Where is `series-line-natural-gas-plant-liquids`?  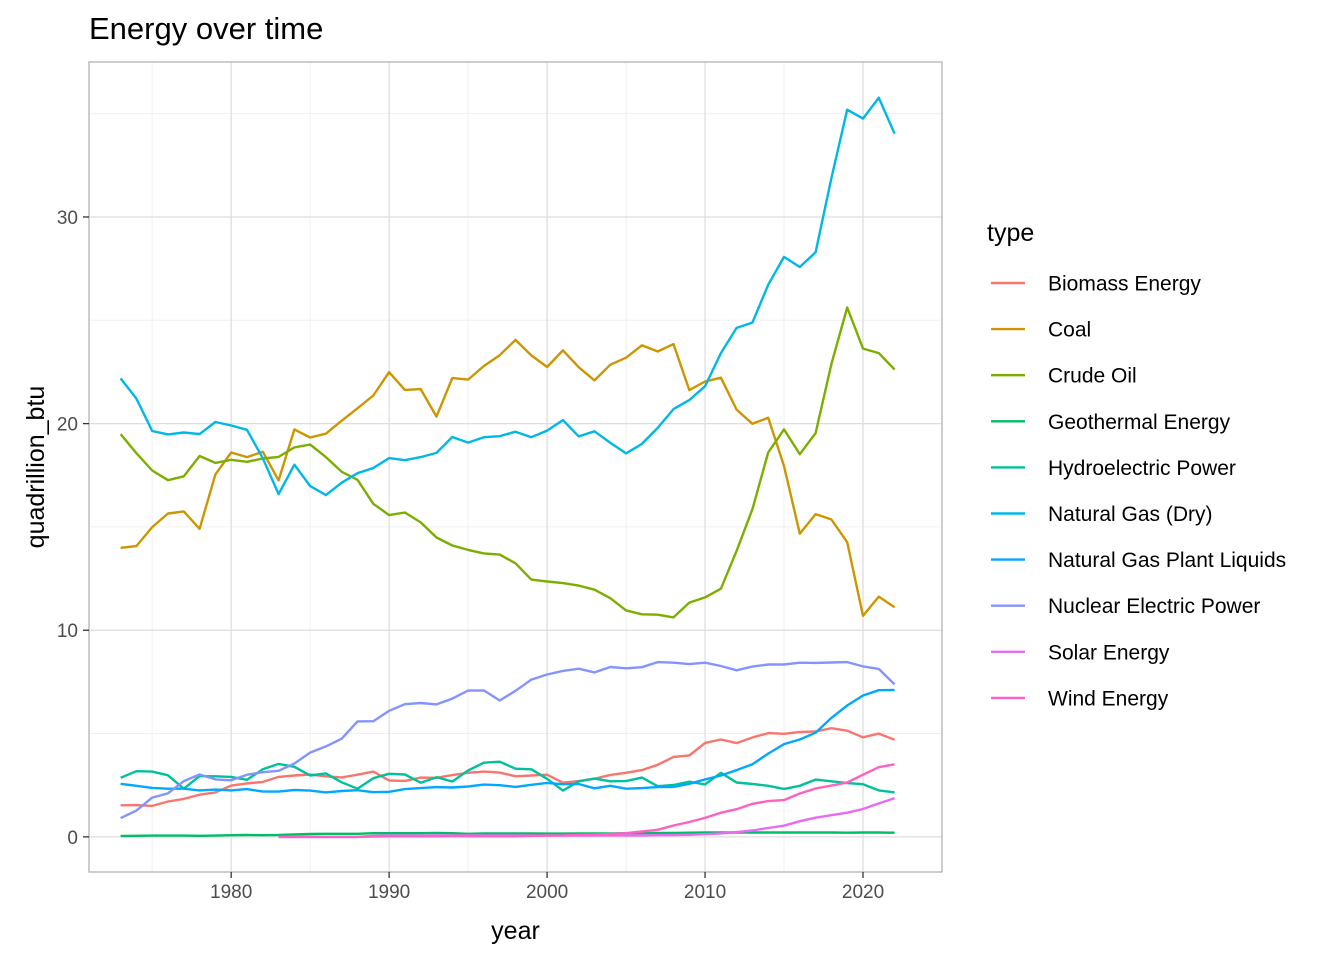 series-line-natural-gas-plant-liquids is located at coordinates (507, 741).